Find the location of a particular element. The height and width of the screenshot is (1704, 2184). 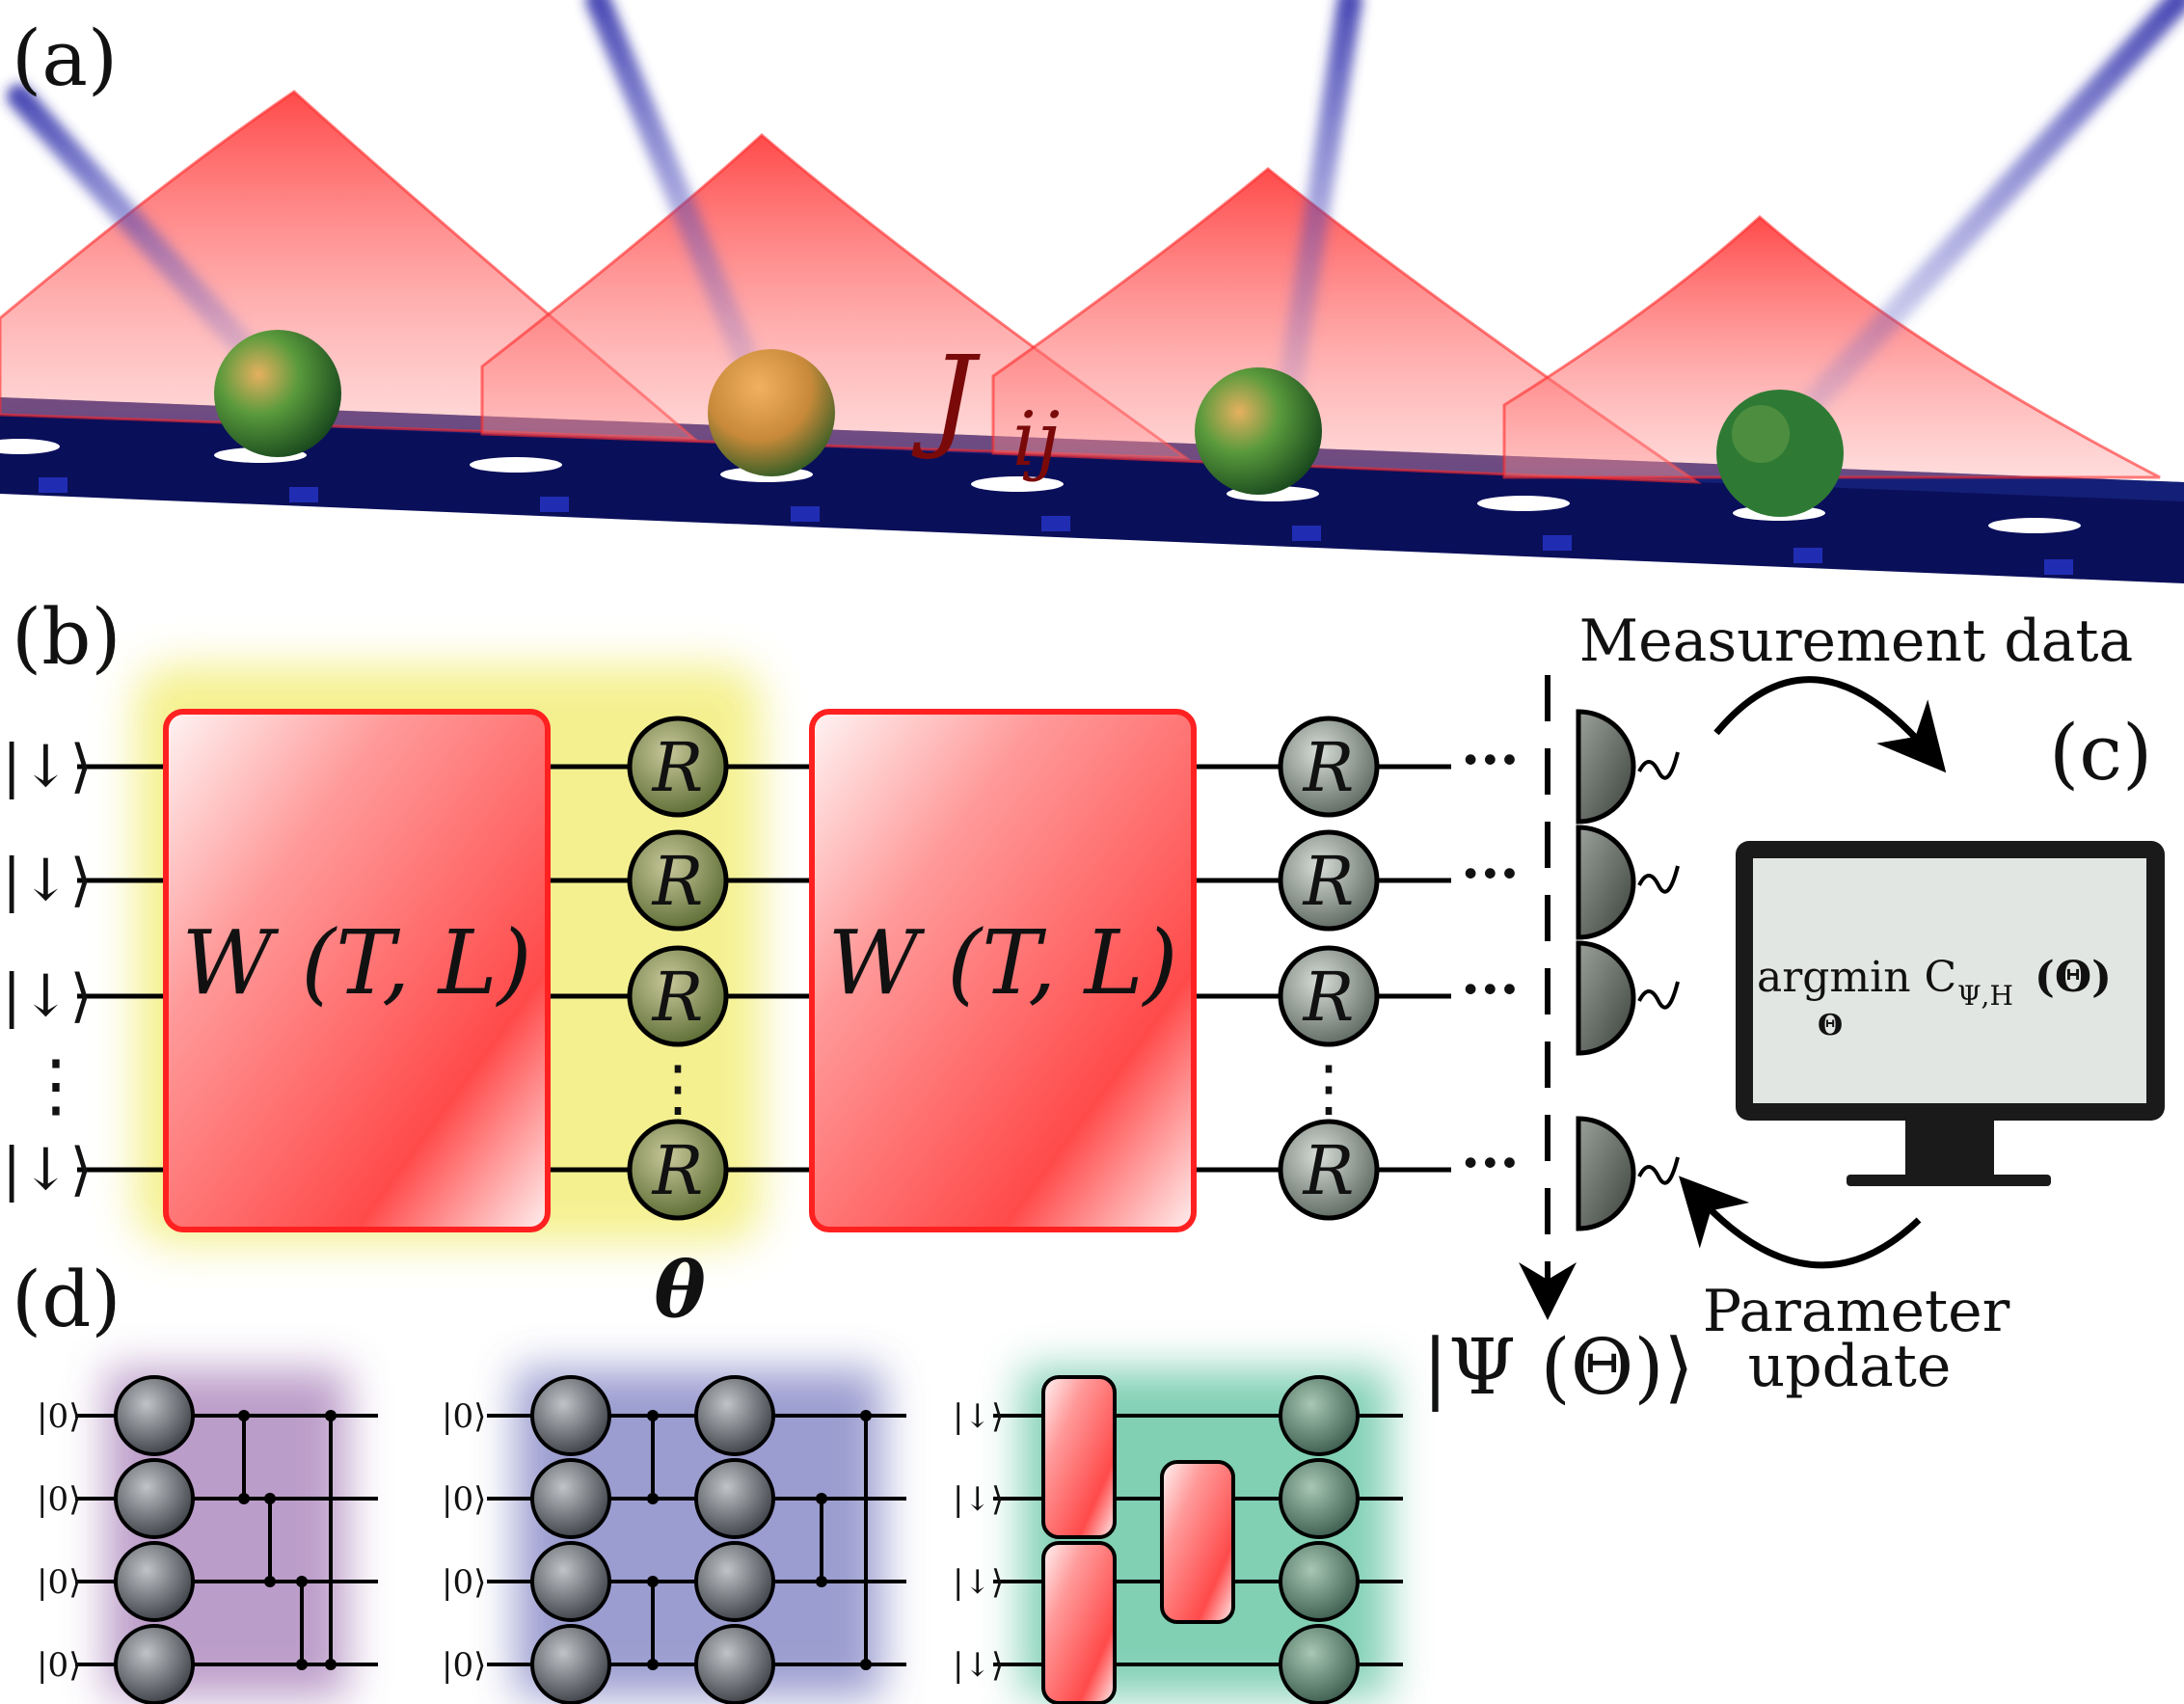

screen-argmin: argmin C is located at coordinates (1856, 977).